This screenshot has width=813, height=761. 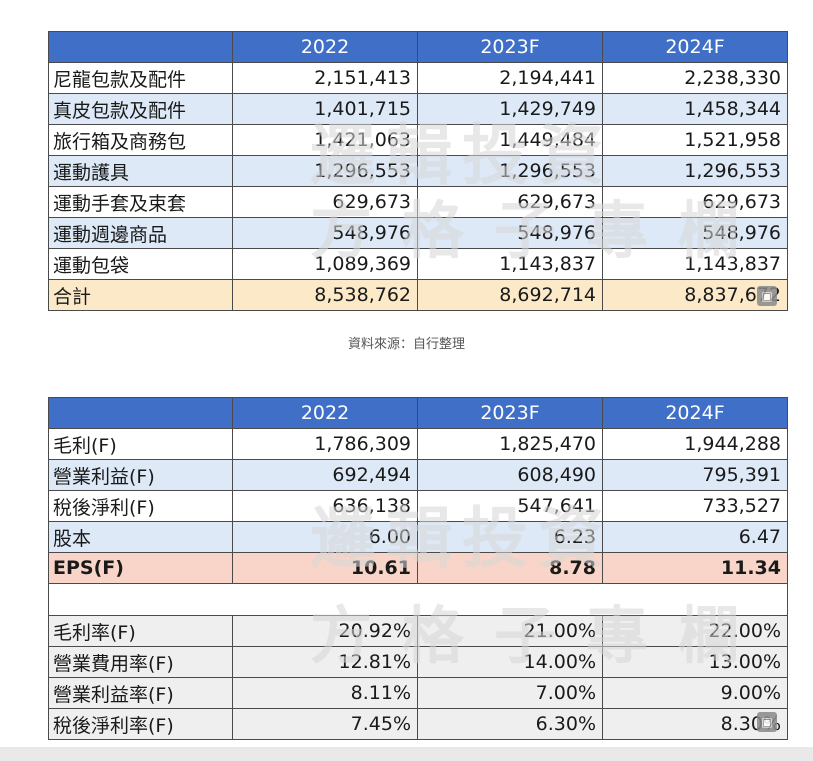 What do you see at coordinates (510, 693) in the screenshot?
I see `cell-value: 7.00%` at bounding box center [510, 693].